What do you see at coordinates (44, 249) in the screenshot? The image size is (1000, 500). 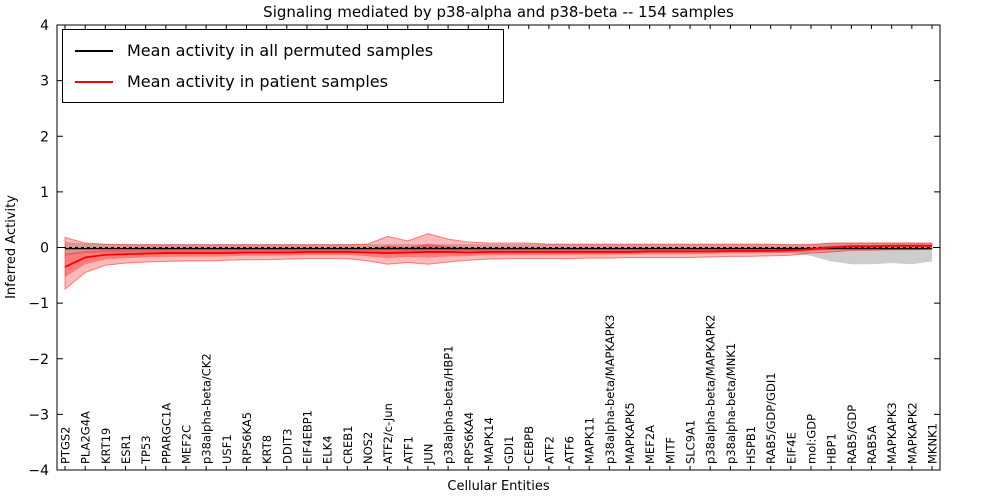 I see `y-tick-label: 0` at bounding box center [44, 249].